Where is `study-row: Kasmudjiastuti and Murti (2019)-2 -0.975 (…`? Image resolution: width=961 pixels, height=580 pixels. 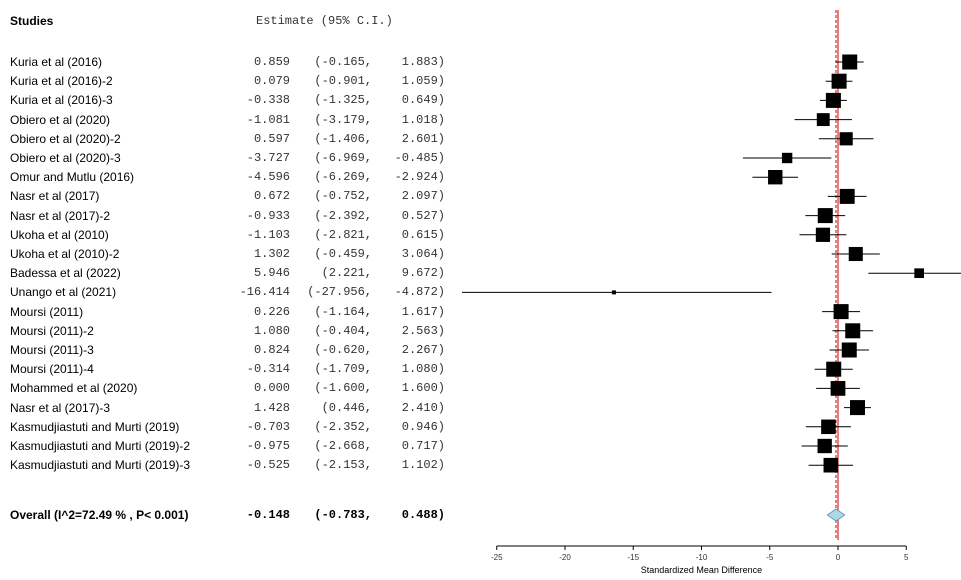 study-row: Kasmudjiastuti and Murti (2019)-2 -0.975 (… is located at coordinates (230, 448).